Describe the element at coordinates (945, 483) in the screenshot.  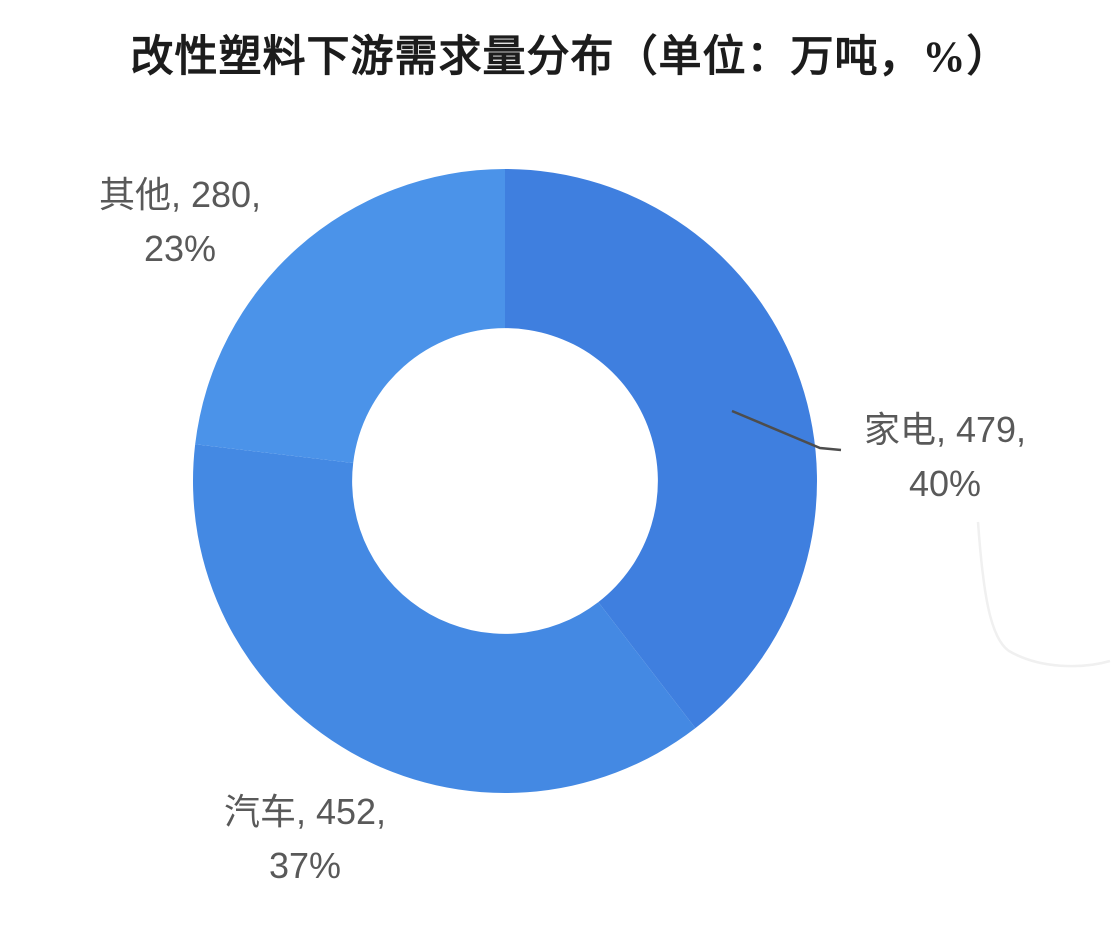
I see `pie-label-line: 40%` at that location.